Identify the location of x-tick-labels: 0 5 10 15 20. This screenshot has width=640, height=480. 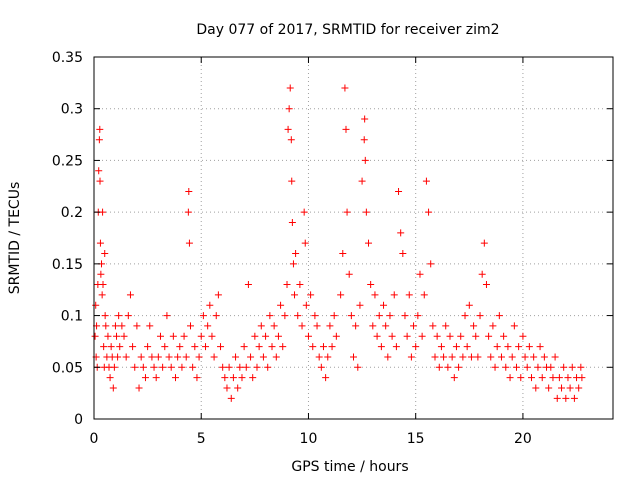
(311, 439).